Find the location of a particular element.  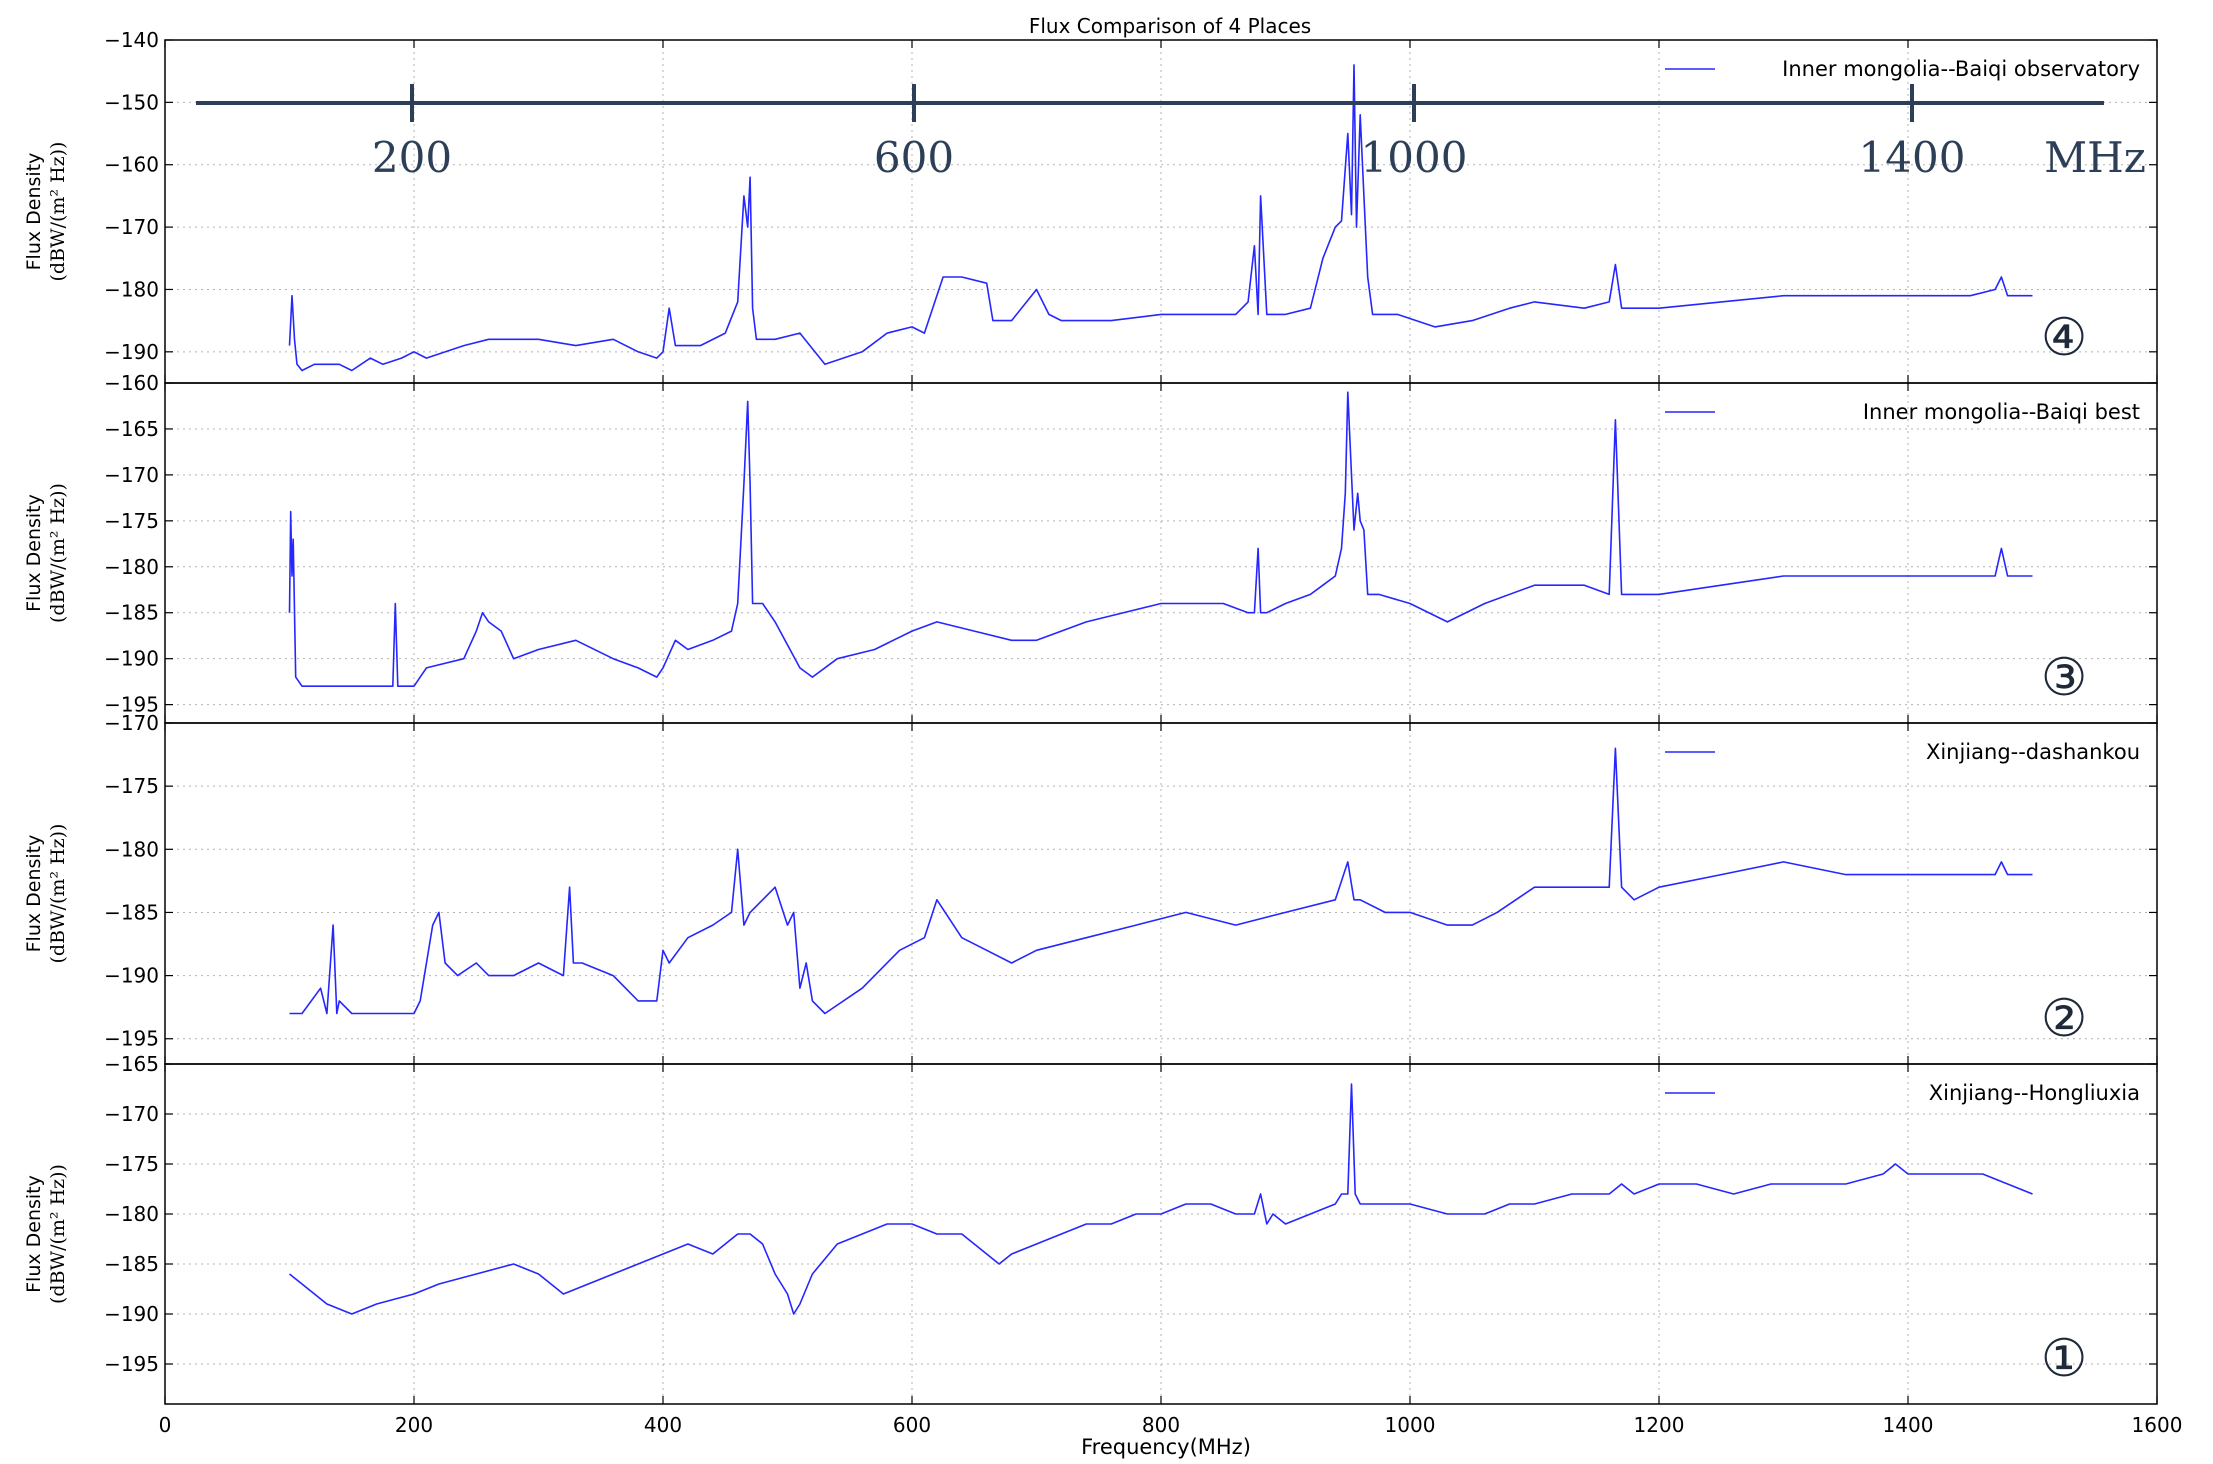

panel-number: ③ is located at coordinates (2064, 678).